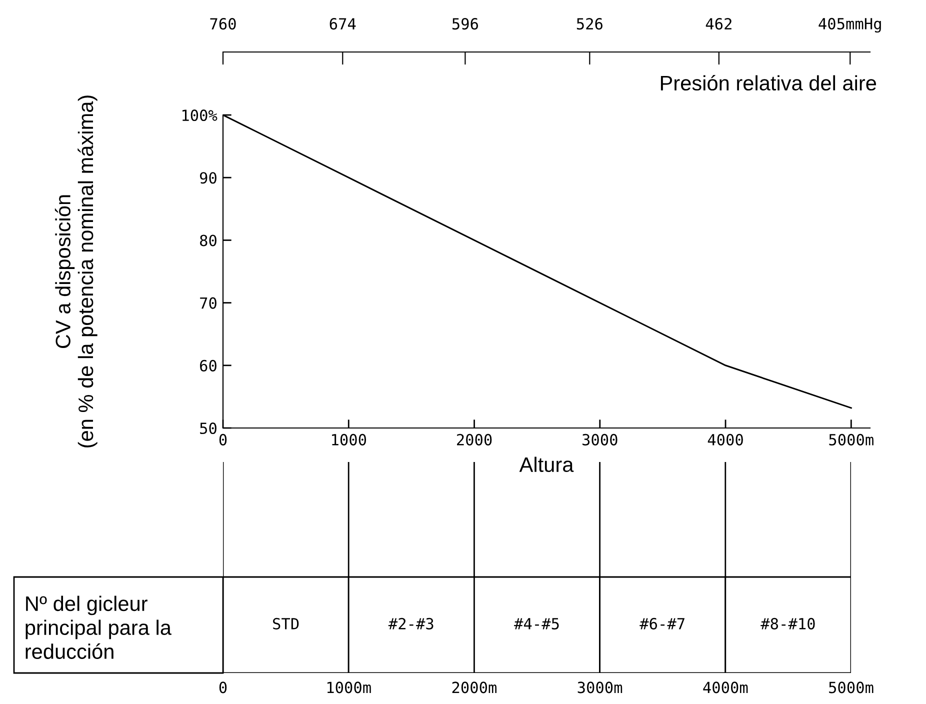 The image size is (926, 704). I want to click on y-tick-label: 60, so click(208, 366).